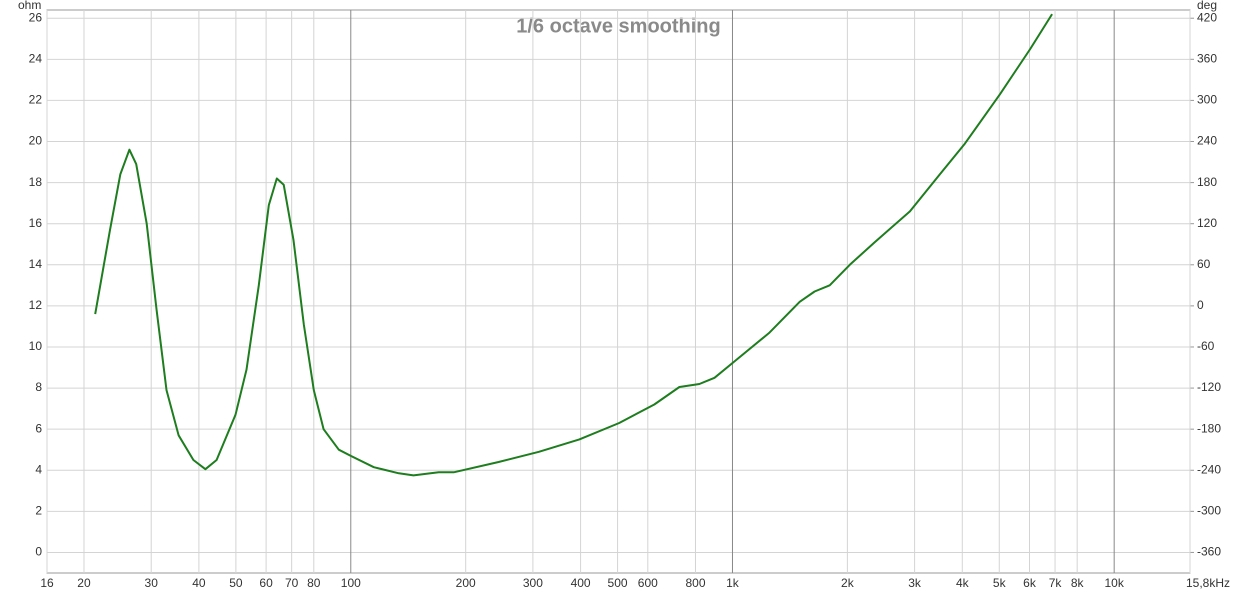 The height and width of the screenshot is (592, 1249). What do you see at coordinates (533, 583) in the screenshot?
I see `x-tick-label: 300` at bounding box center [533, 583].